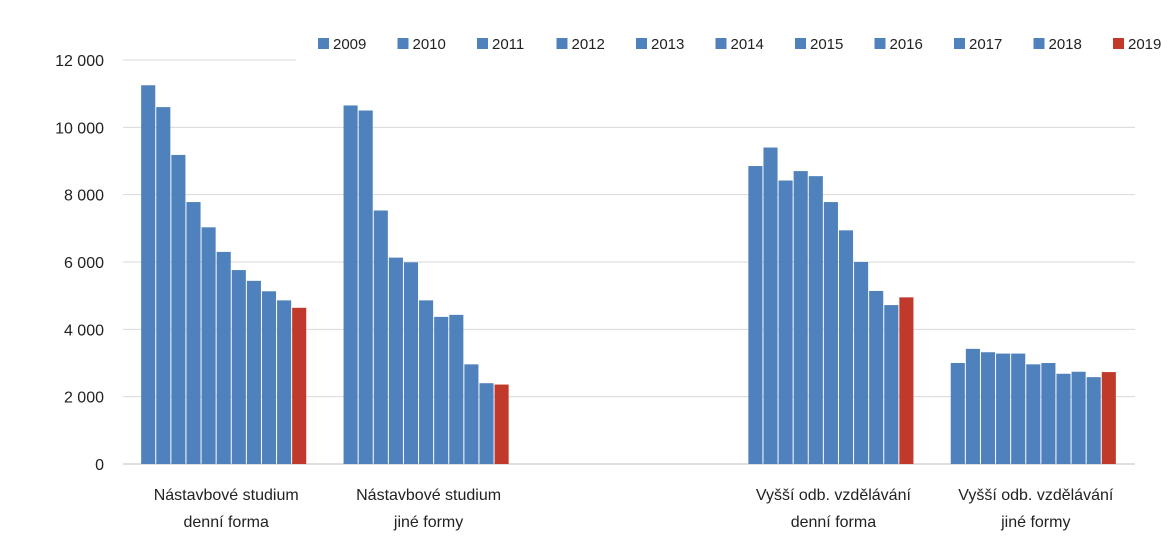 The height and width of the screenshot is (549, 1168). I want to click on y-tick-label: 12 000, so click(79, 61).